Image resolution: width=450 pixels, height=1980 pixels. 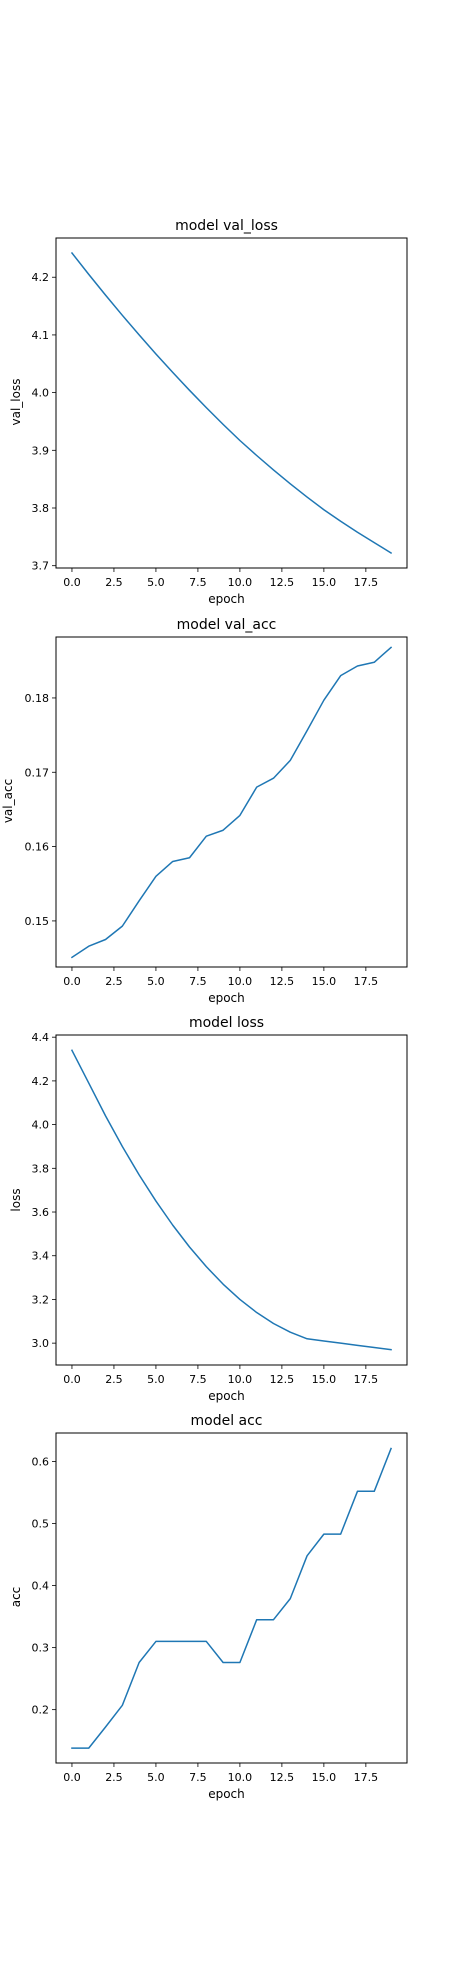 What do you see at coordinates (41, 1524) in the screenshot?
I see `acc-ytick-label: 0.5` at bounding box center [41, 1524].